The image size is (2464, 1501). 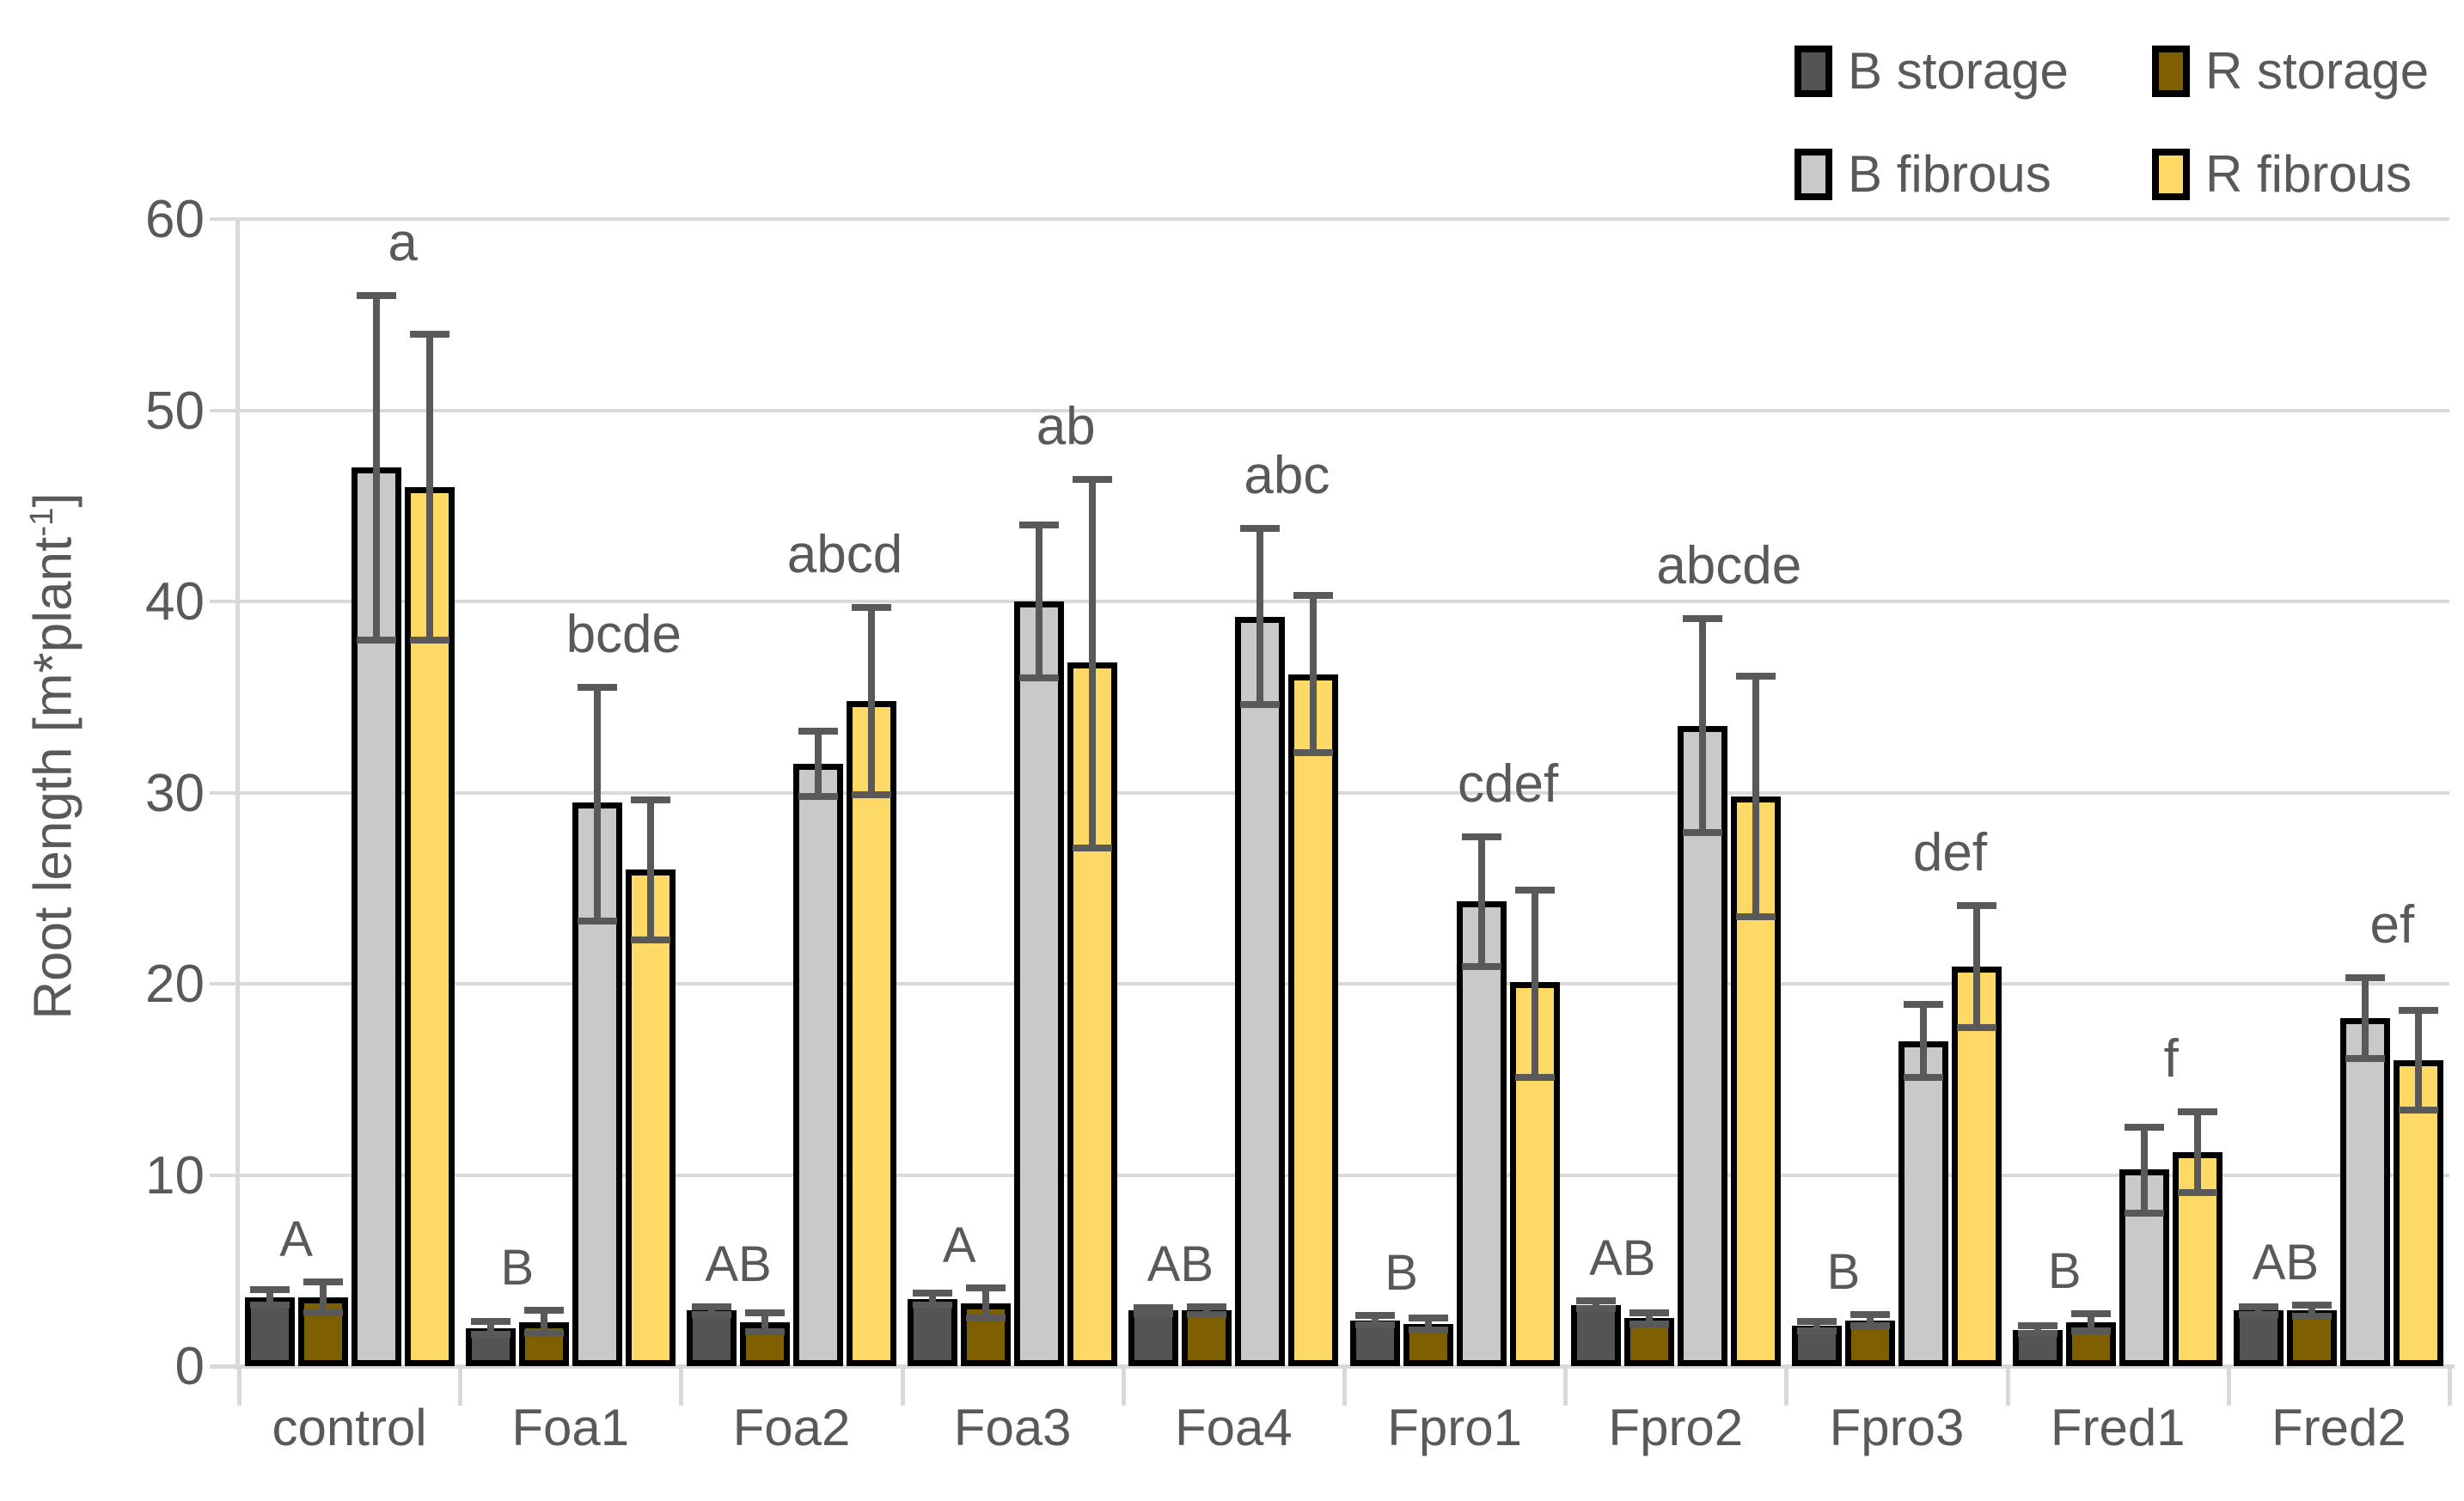 What do you see at coordinates (1232, 107) in the screenshot?
I see `legend: B storage R storage B fibrous R fibrous` at bounding box center [1232, 107].